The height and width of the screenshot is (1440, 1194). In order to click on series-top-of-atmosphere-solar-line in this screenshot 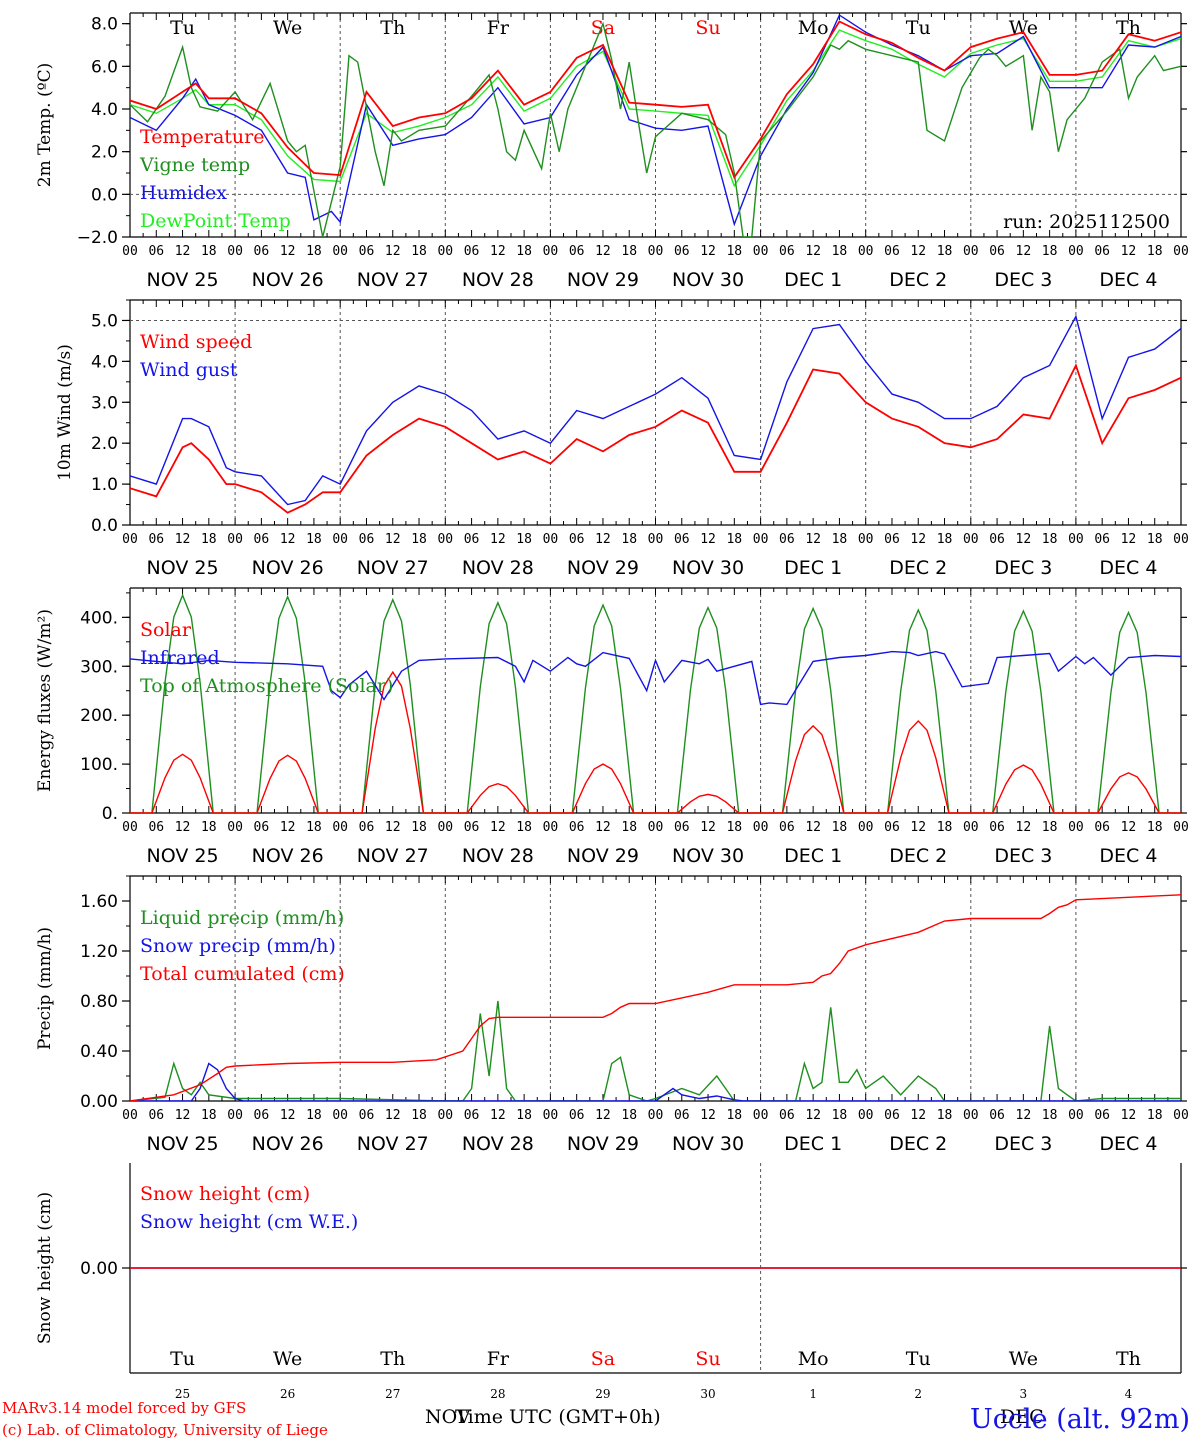, I will do `click(655, 703)`.